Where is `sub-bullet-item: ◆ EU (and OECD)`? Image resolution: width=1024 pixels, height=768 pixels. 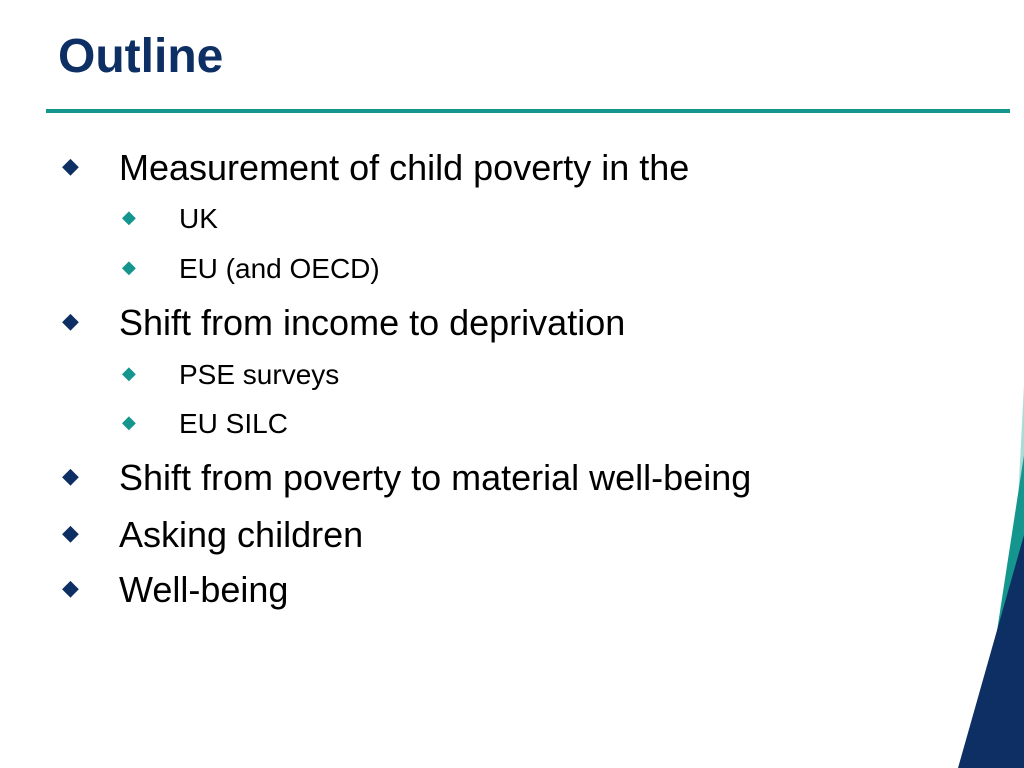 sub-bullet-item: ◆ EU (and OECD) is located at coordinates (251, 269).